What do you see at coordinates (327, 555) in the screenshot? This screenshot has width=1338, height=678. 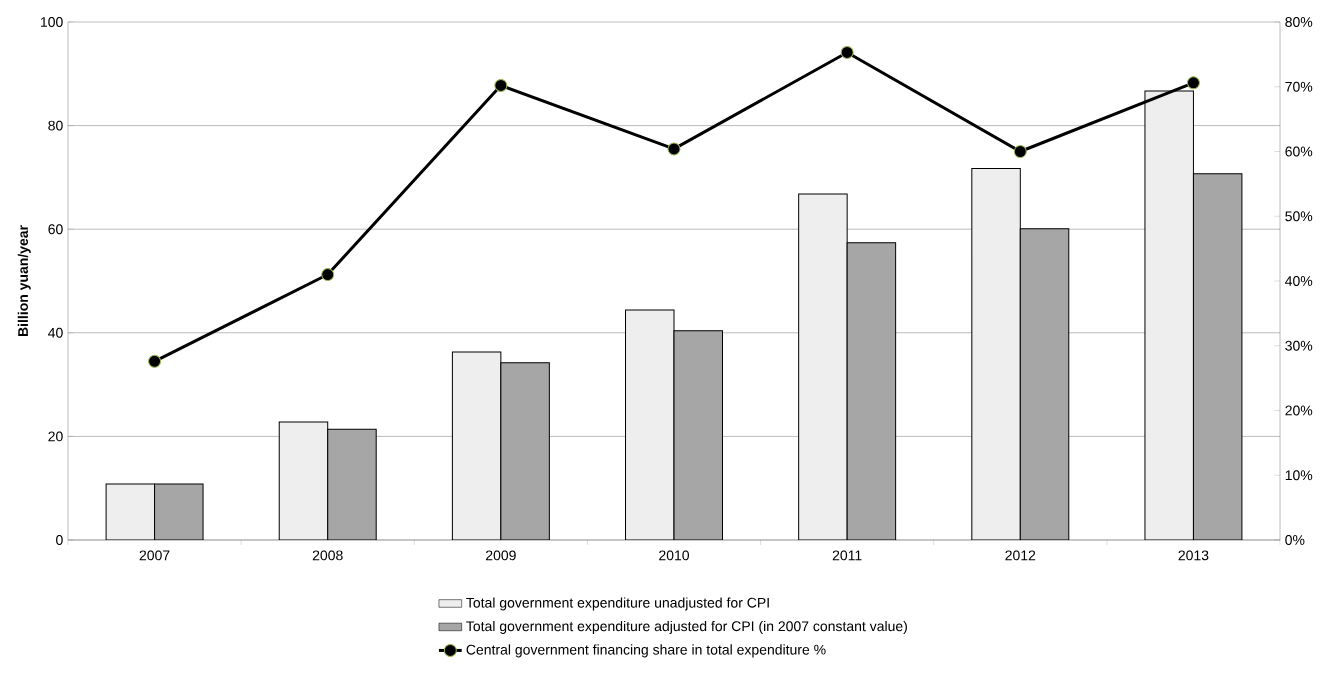 I see `x-tick-label: 2008` at bounding box center [327, 555].